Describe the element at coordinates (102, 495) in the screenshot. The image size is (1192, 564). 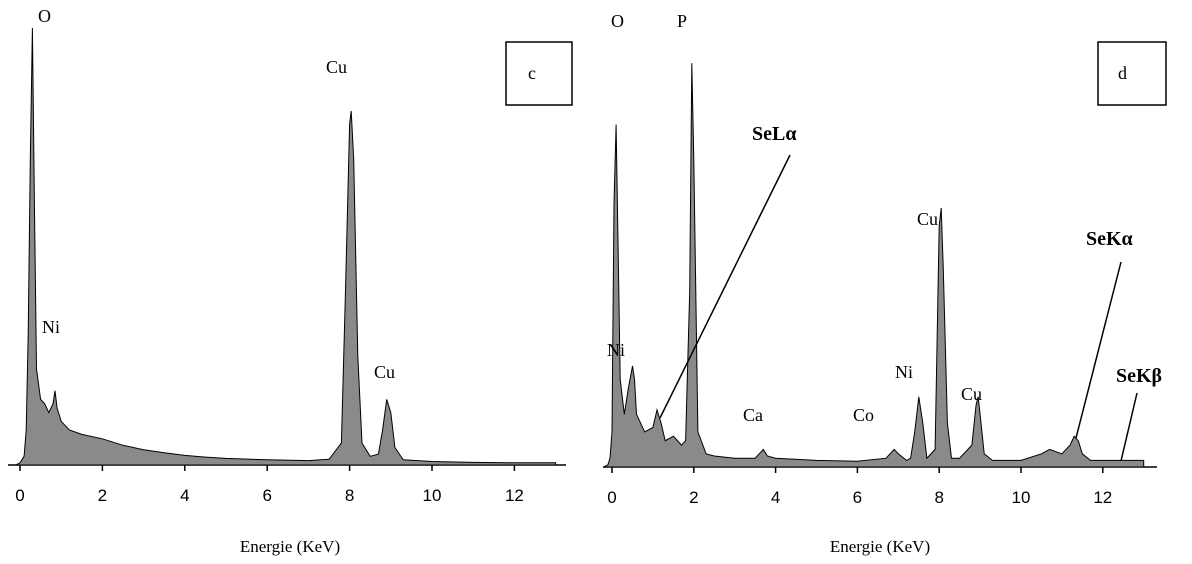
I see `panel-c-x-tick-label-1: 2` at that location.